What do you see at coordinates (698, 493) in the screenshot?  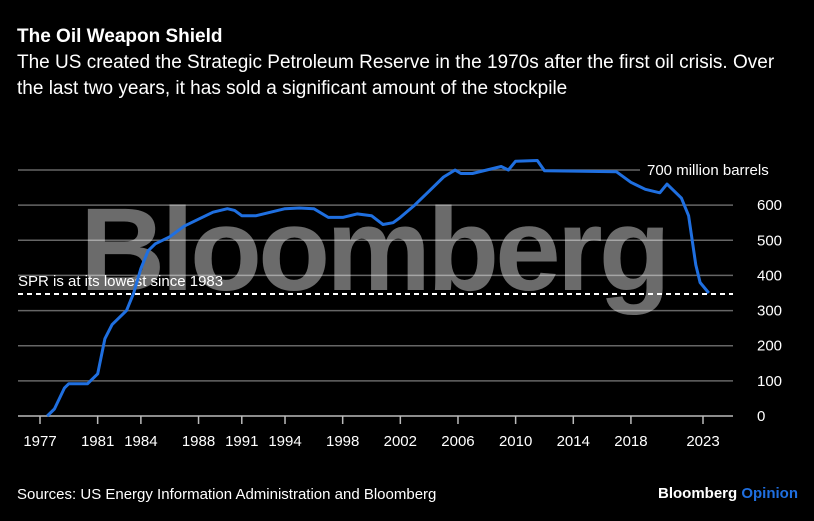 I see `brand-name: Bloomberg` at bounding box center [698, 493].